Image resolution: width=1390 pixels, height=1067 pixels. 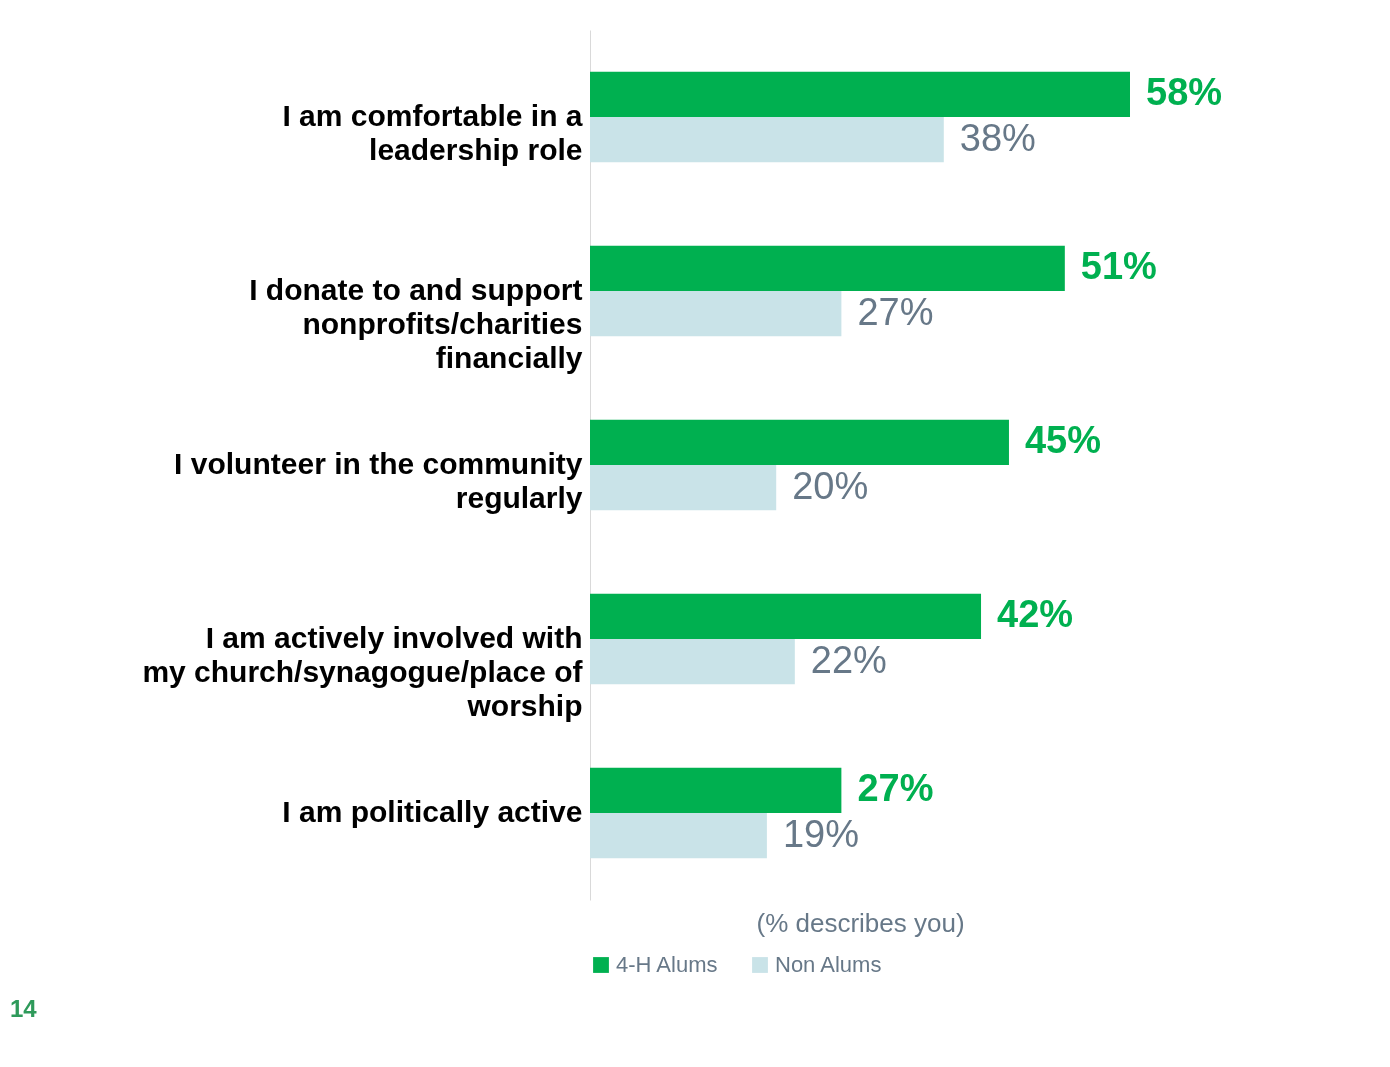 I want to click on x-axis-title: (% describes you), so click(x=860, y=922).